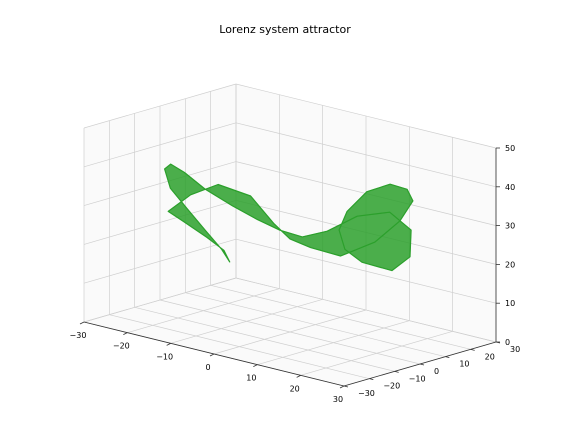 The height and width of the screenshot is (423, 570). I want to click on z-tick-label: 30, so click(510, 226).